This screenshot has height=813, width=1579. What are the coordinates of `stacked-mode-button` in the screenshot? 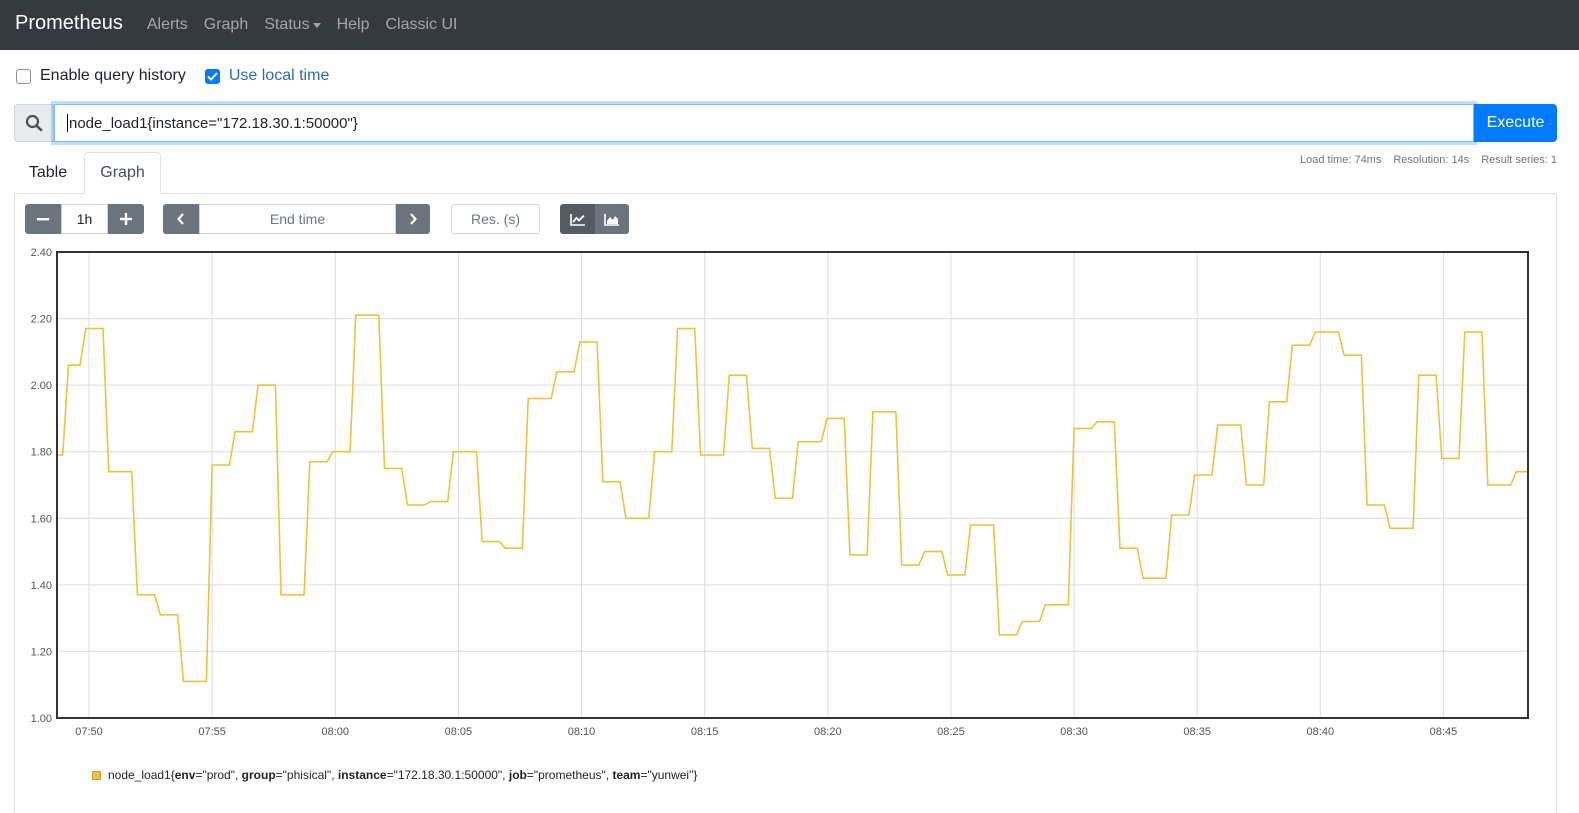 It's located at (612, 219).